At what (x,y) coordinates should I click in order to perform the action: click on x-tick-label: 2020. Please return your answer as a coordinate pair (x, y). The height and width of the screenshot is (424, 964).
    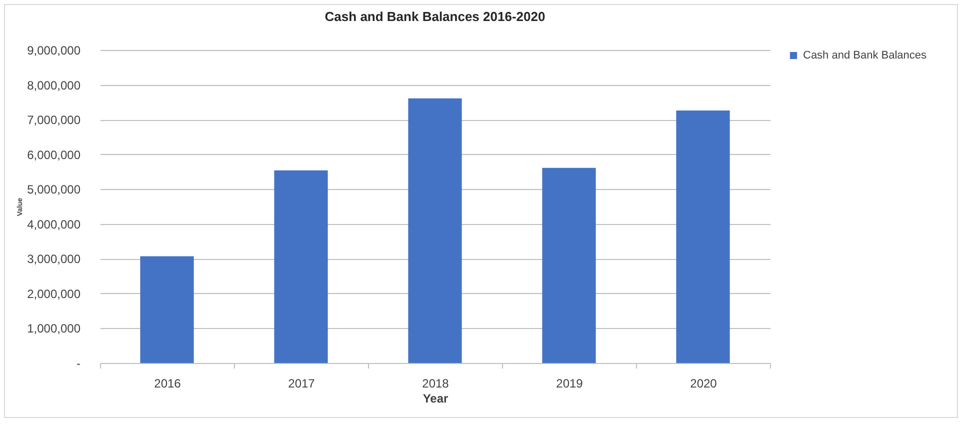
    Looking at the image, I should click on (704, 383).